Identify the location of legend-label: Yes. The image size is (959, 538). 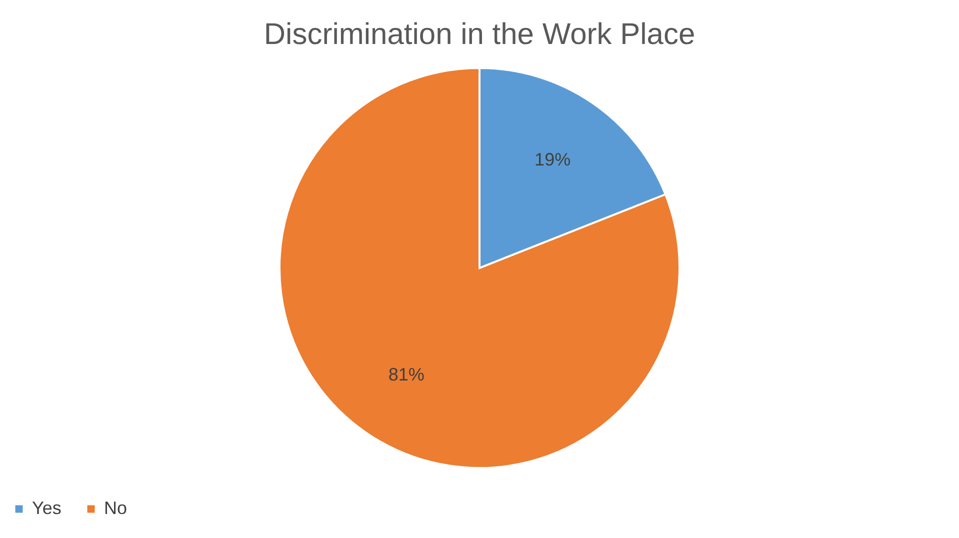
(47, 508).